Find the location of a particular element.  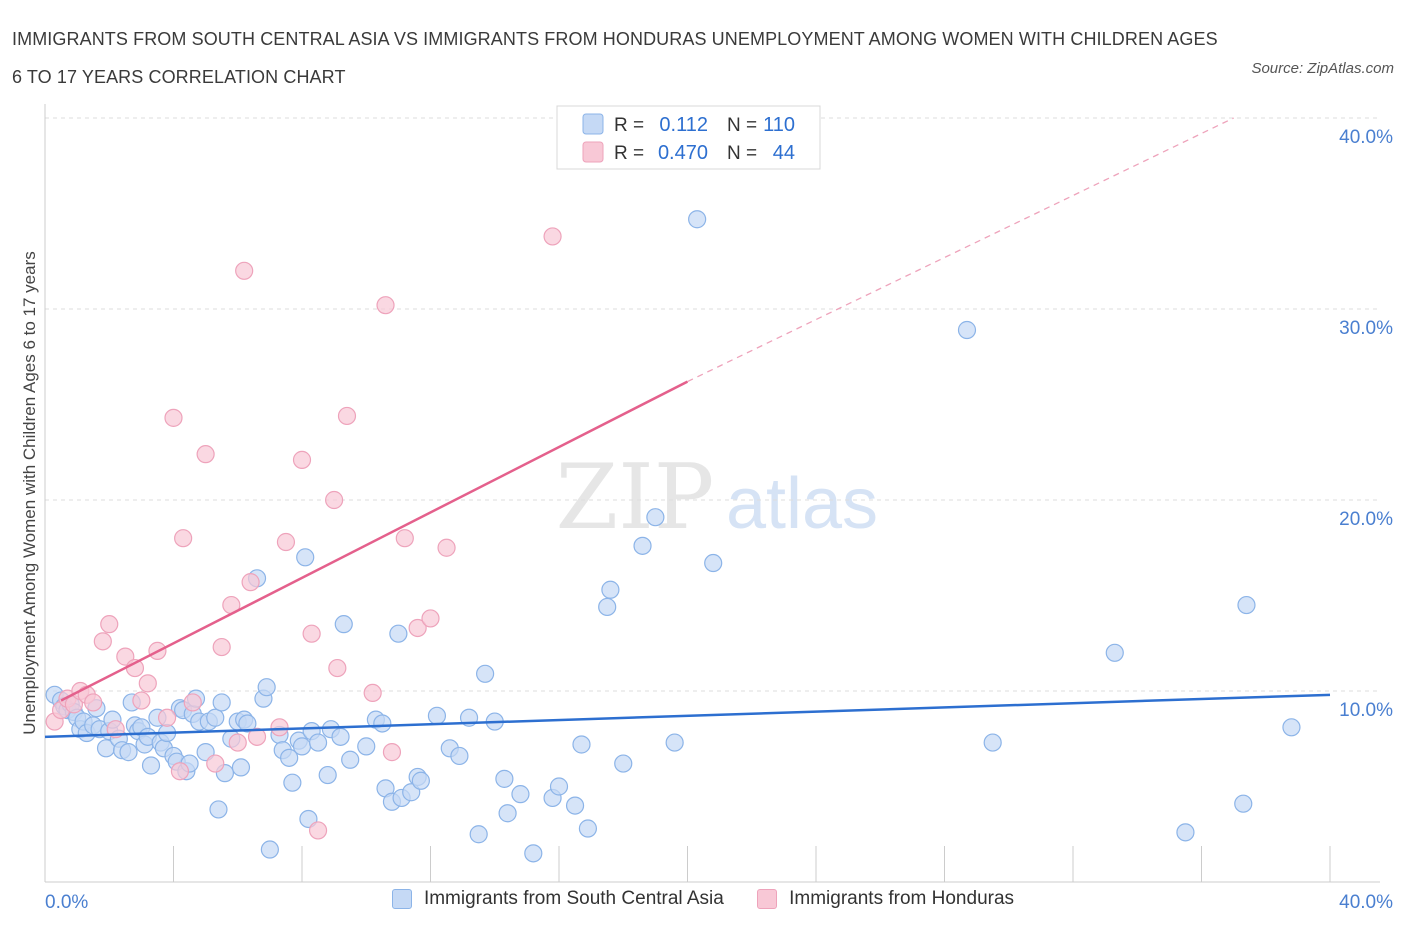

stats-n-label-1: N = is located at coordinates (742, 125).